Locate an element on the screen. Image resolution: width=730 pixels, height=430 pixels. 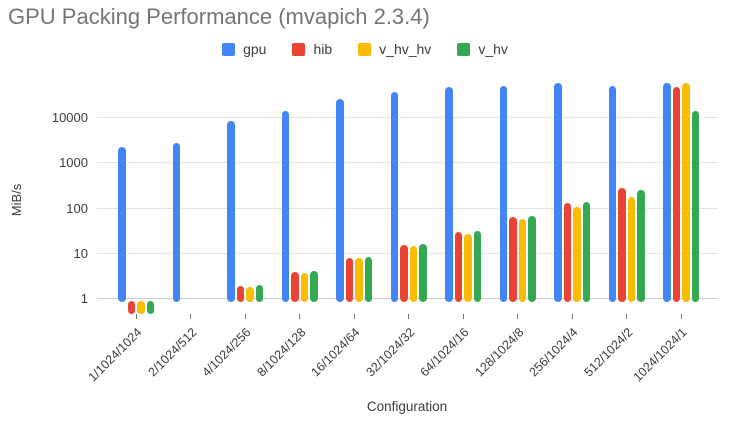
bar-v_hv-256/1024/4 is located at coordinates (586, 252).